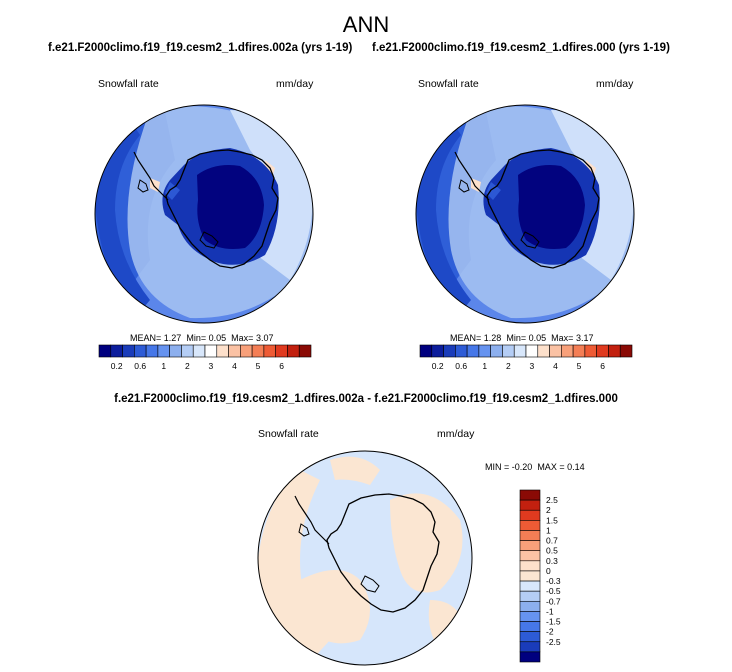 Image resolution: width=732 pixels, height=672 pixels. I want to click on right-colorbar-tick-label: 2, so click(508, 366).